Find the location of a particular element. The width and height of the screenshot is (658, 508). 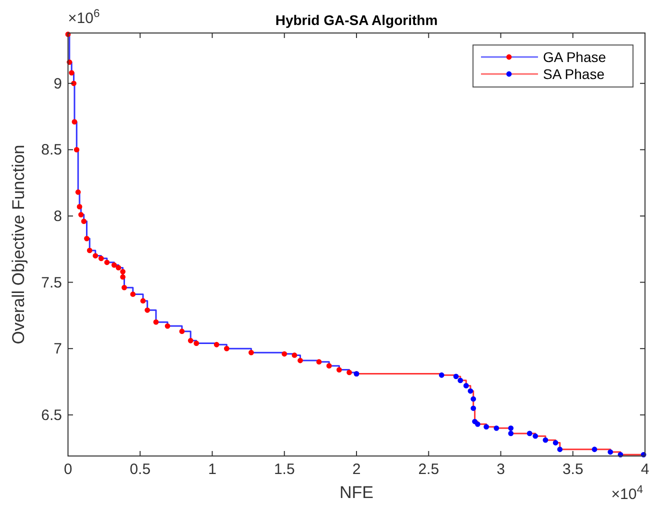

legend-label: GA Phase is located at coordinates (574, 57).